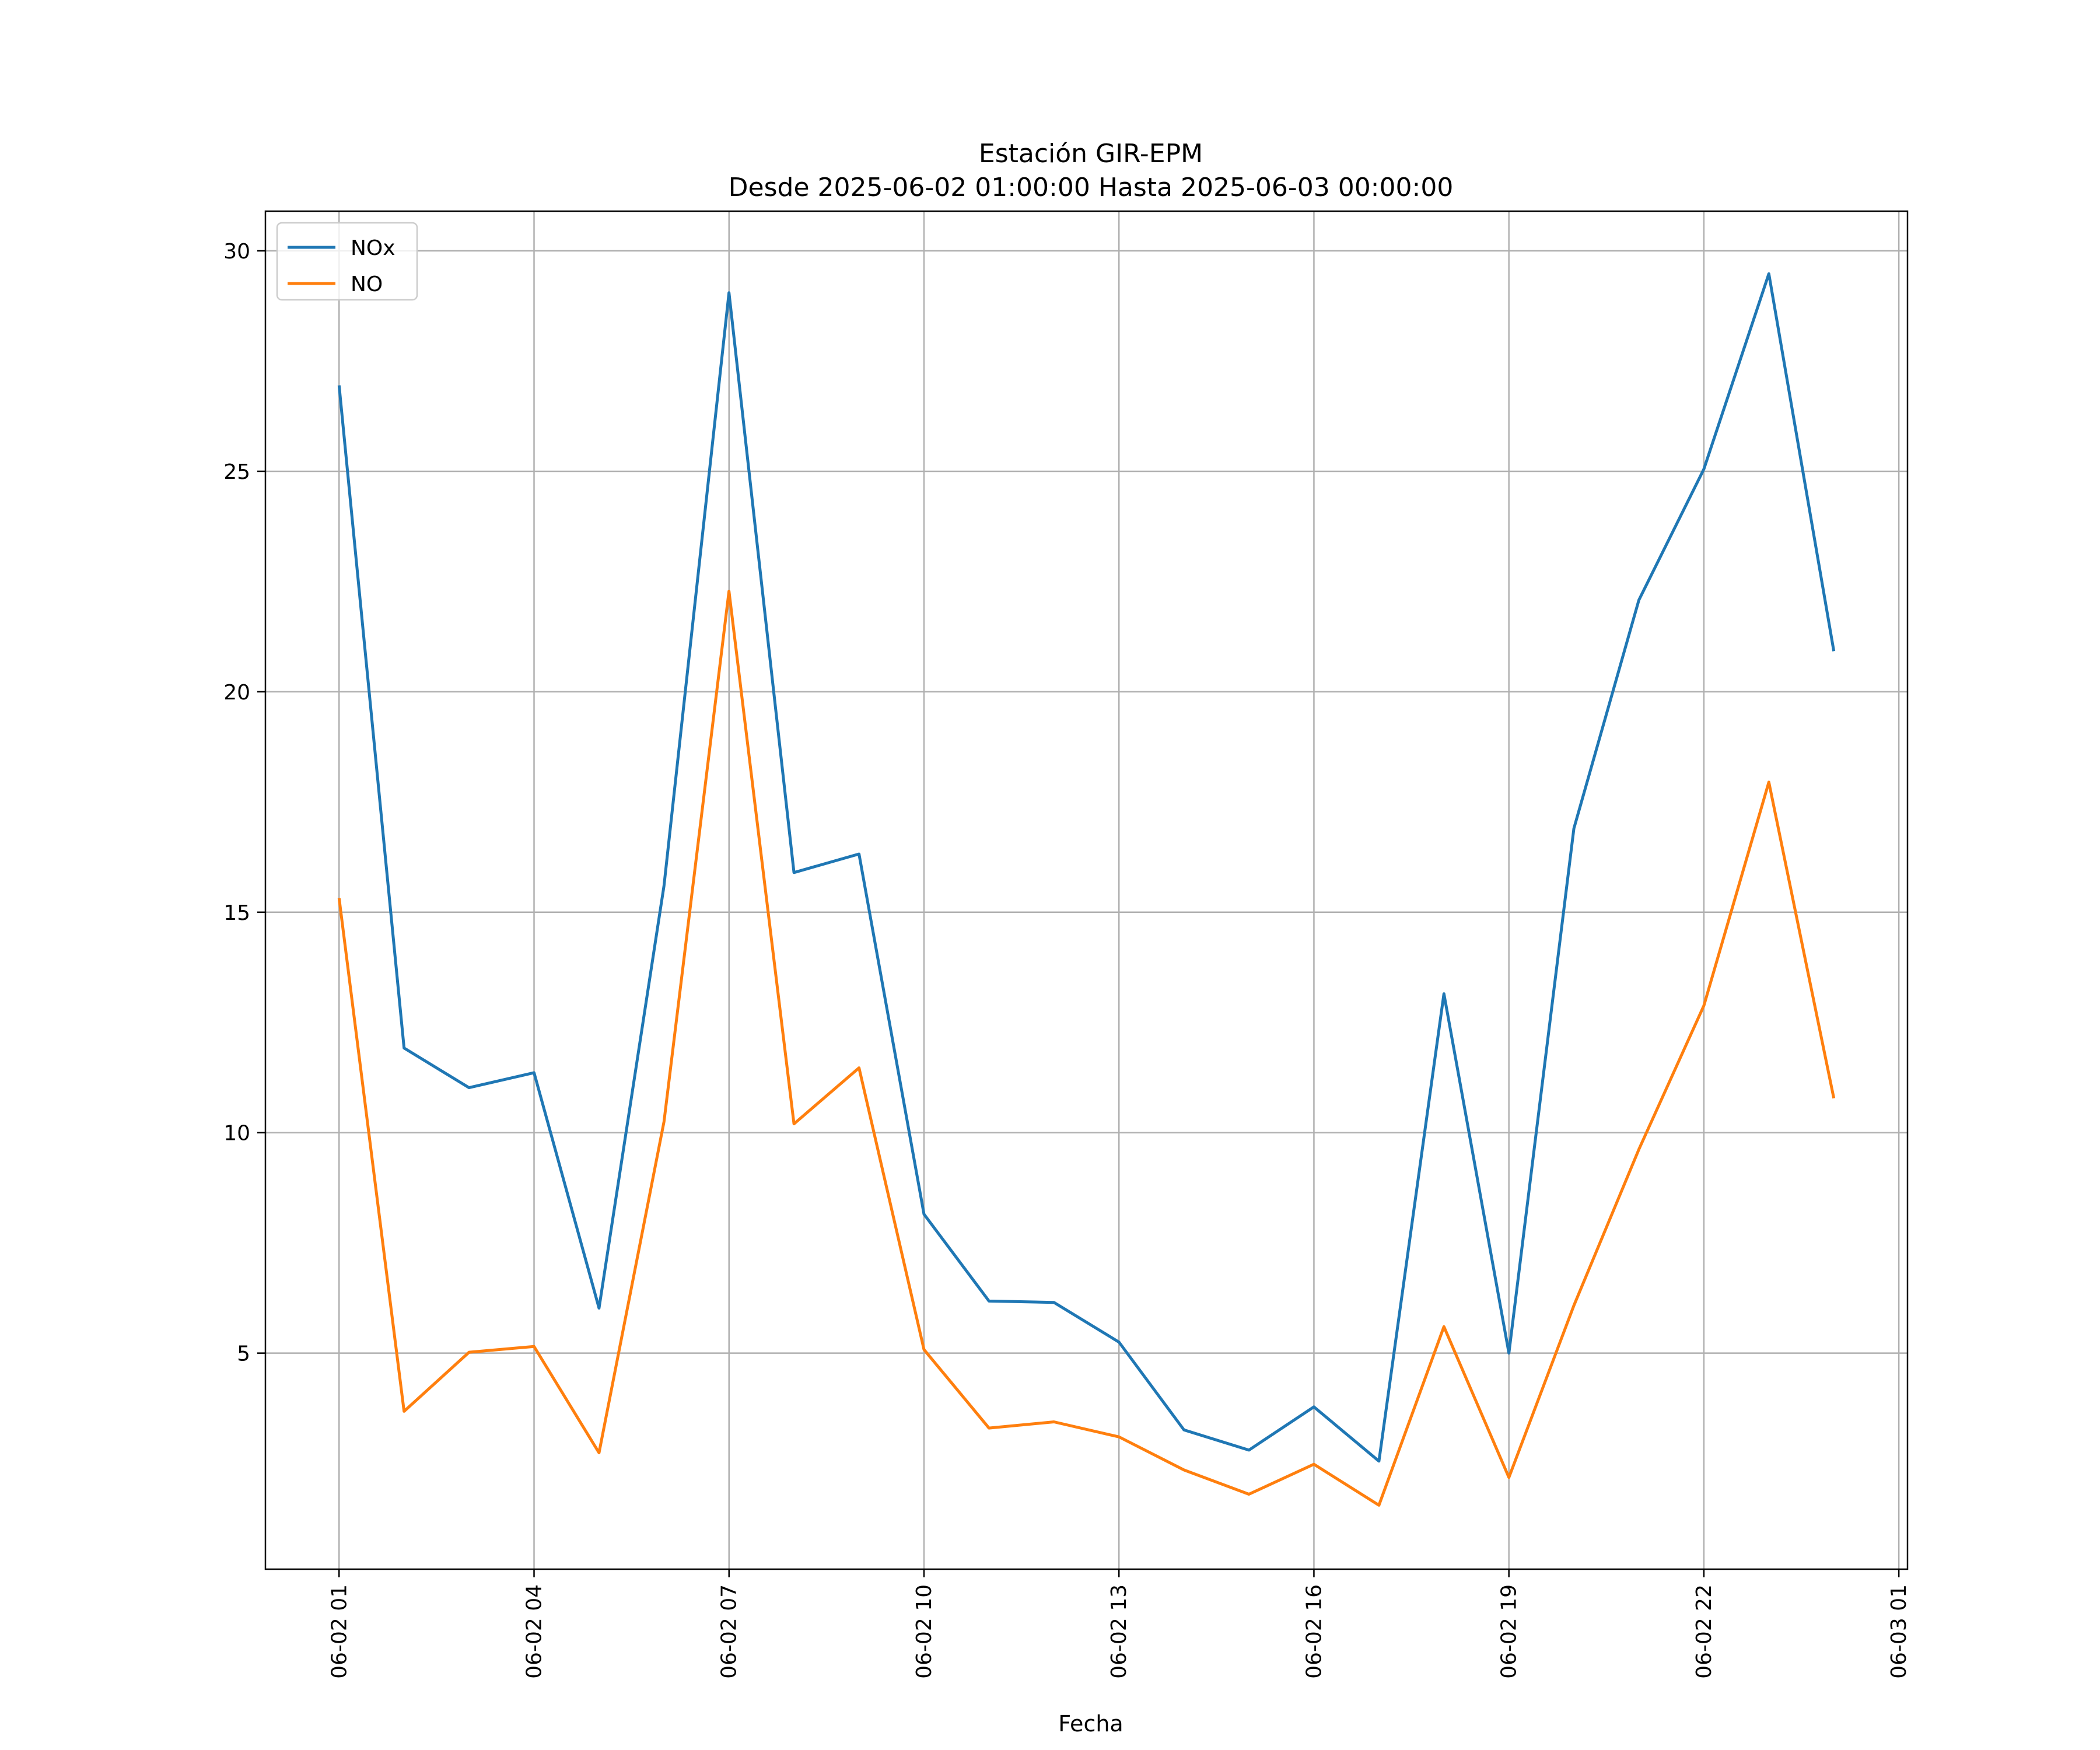 This screenshot has height=1750, width=2100. Describe the element at coordinates (339, 1631) in the screenshot. I see `x-tick-label: 06-02 01` at that location.